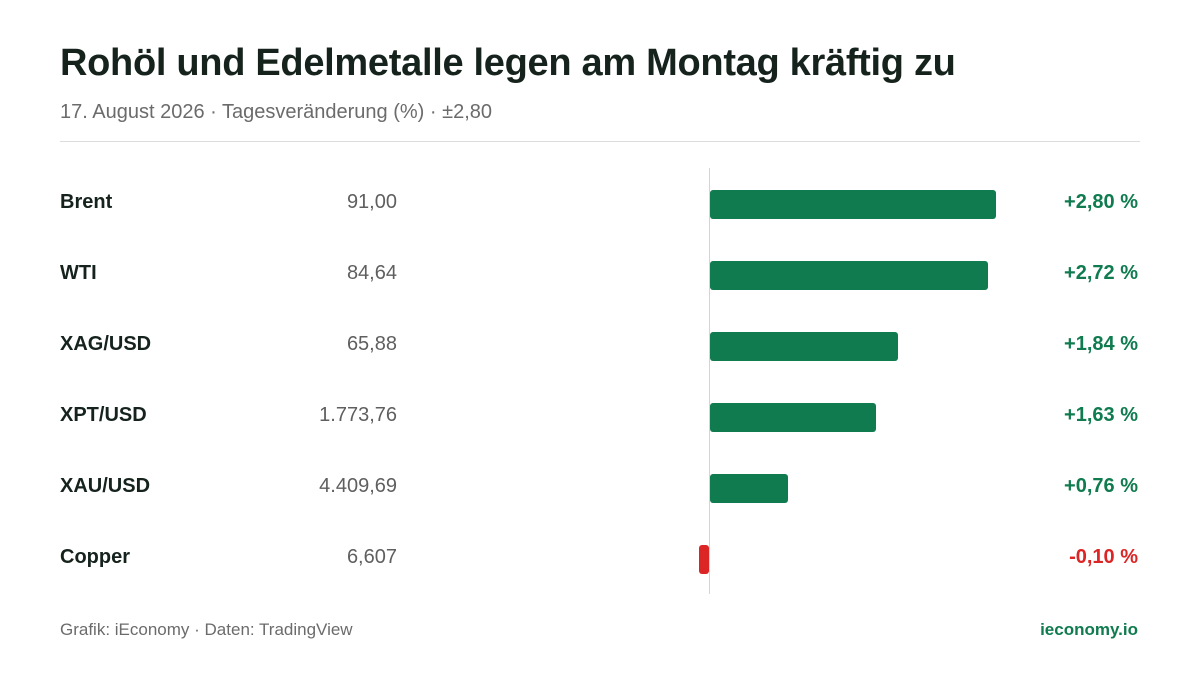 Image resolution: width=1200 pixels, height=675 pixels. I want to click on price-value: 1.773,76, so click(358, 415).